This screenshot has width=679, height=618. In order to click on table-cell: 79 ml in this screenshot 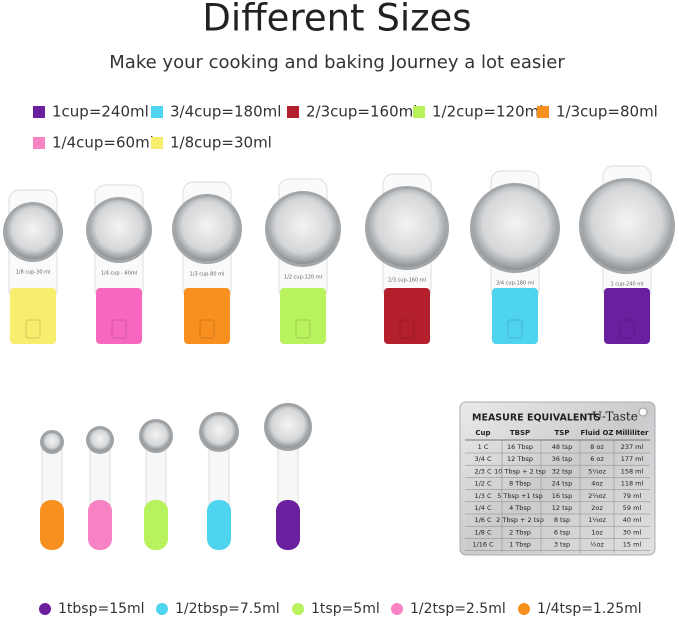, I will do `click(632, 496)`.